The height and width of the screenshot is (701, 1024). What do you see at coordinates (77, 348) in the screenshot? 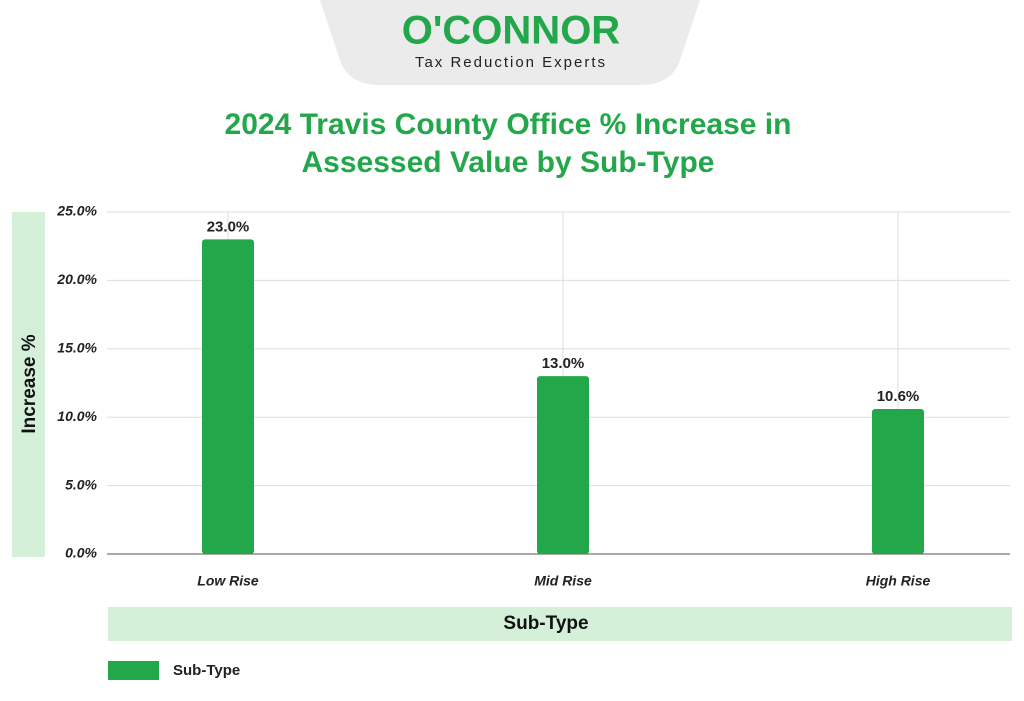
I see `y-tick-label: 15.0%` at bounding box center [77, 348].